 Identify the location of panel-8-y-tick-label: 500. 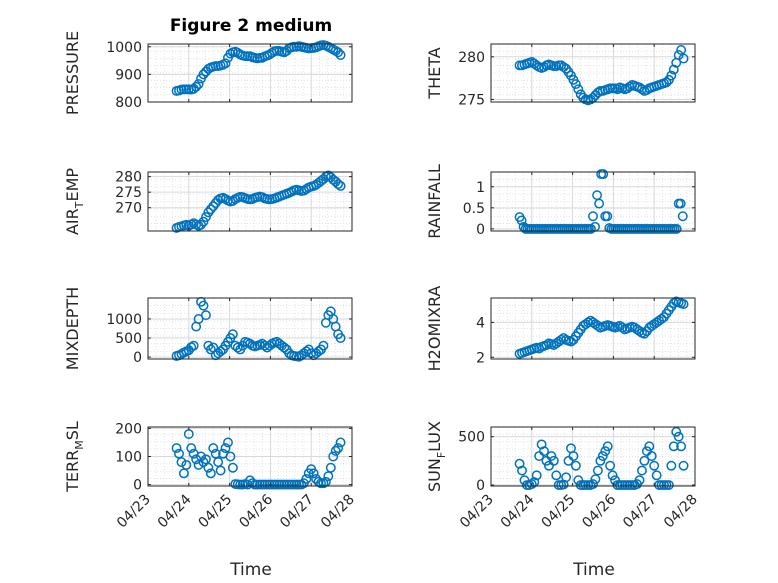
(471, 438).